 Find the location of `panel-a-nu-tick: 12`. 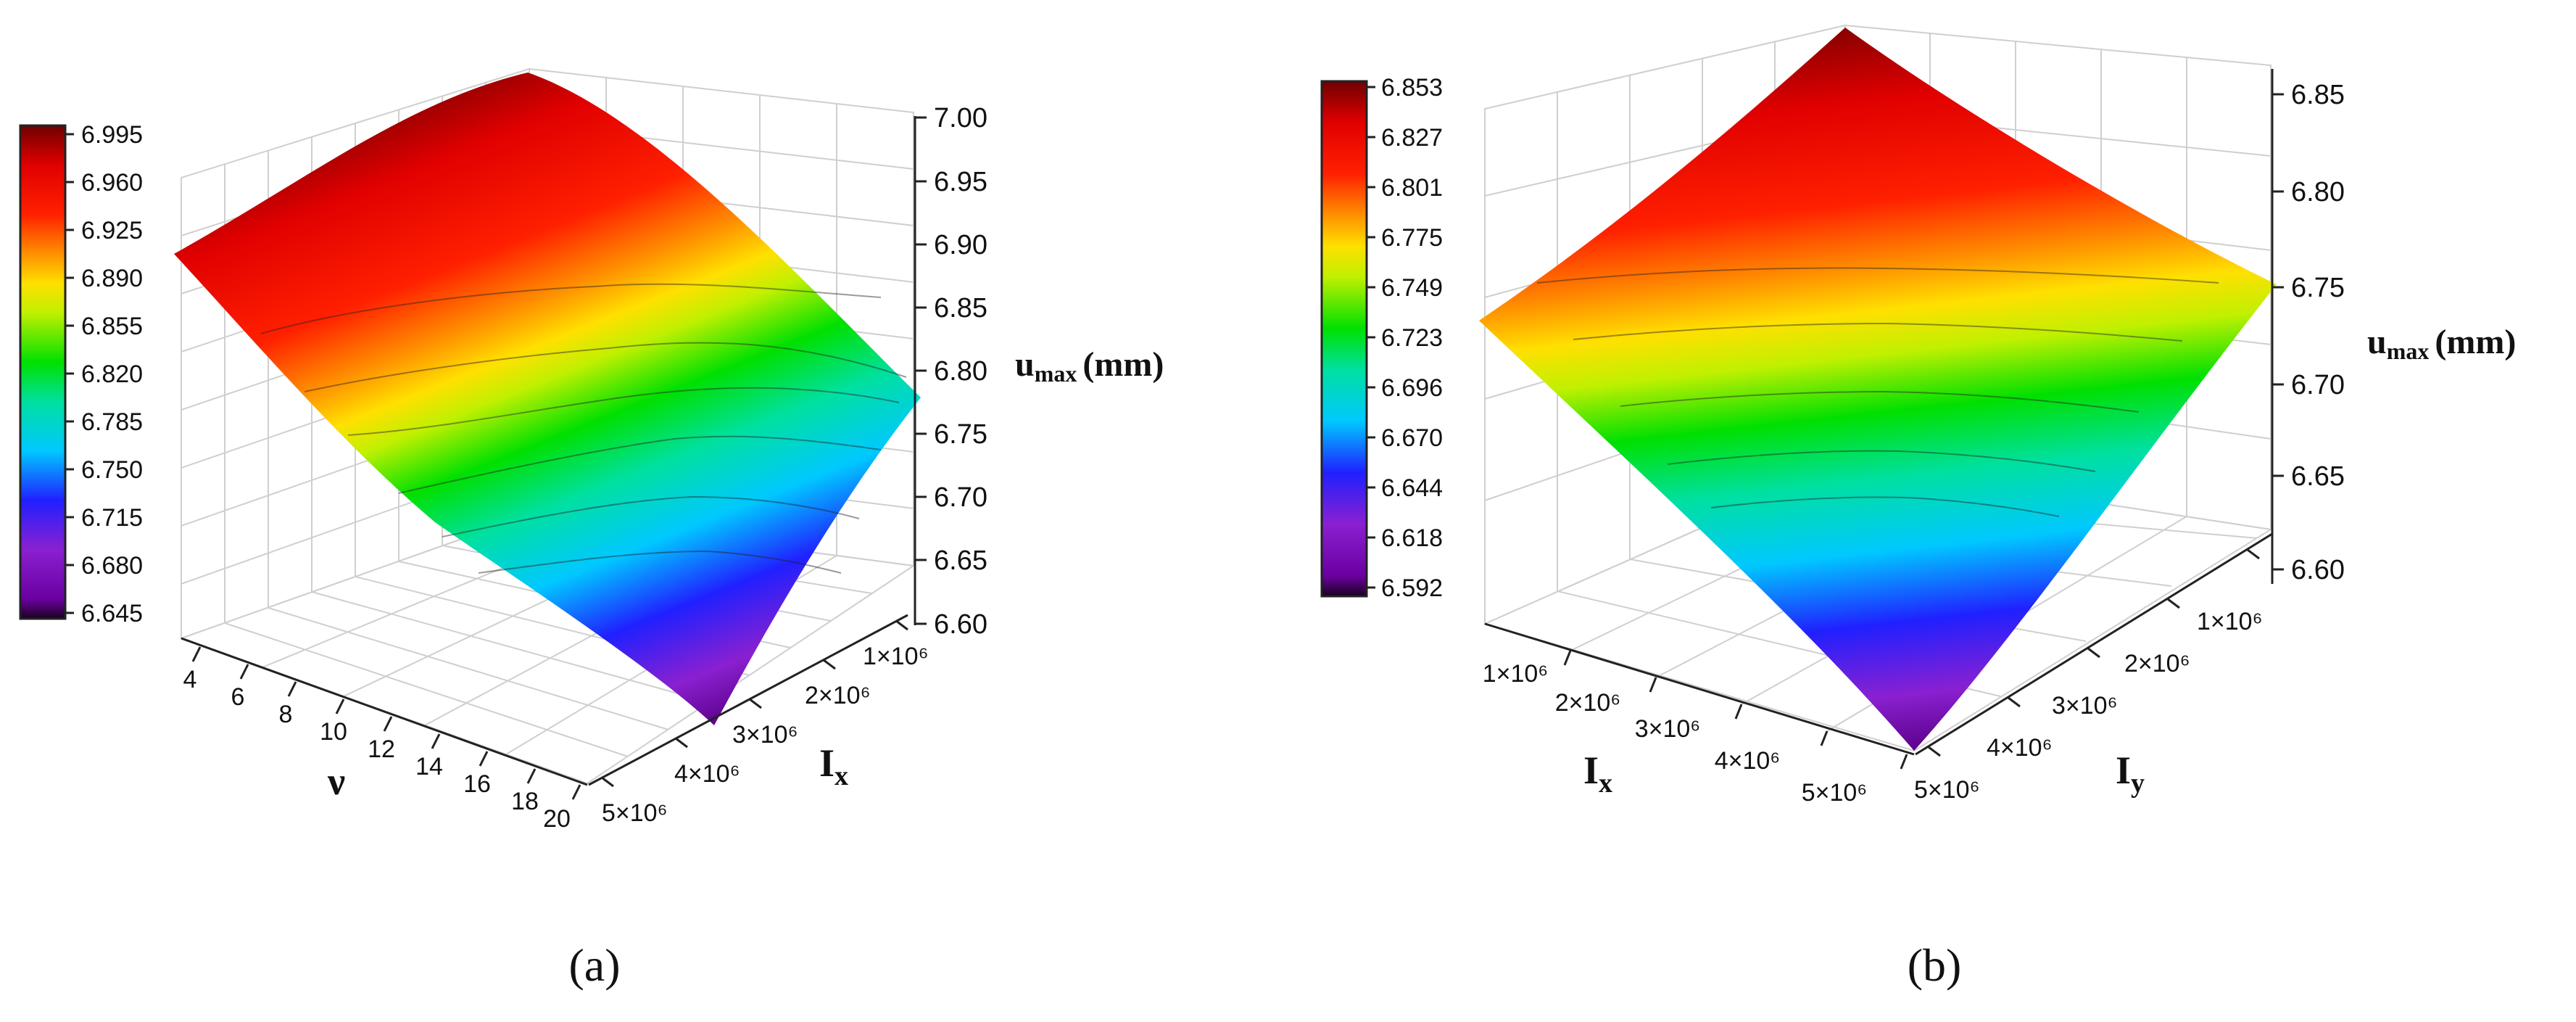

panel-a-nu-tick: 12 is located at coordinates (381, 749).